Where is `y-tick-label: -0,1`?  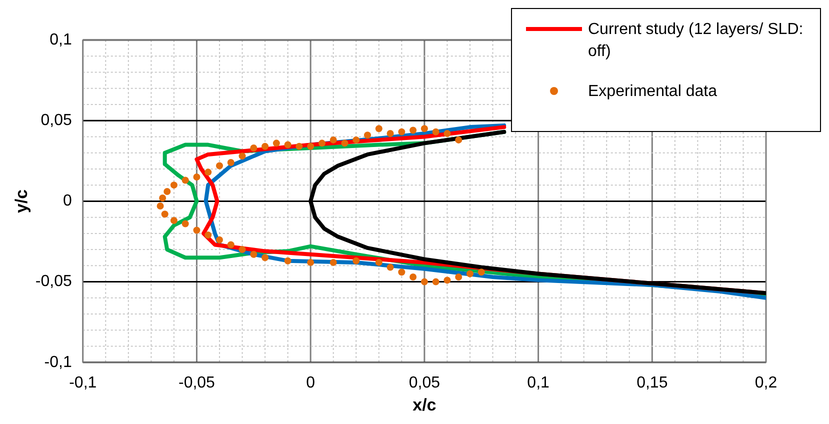 y-tick-label: -0,1 is located at coordinates (58, 362).